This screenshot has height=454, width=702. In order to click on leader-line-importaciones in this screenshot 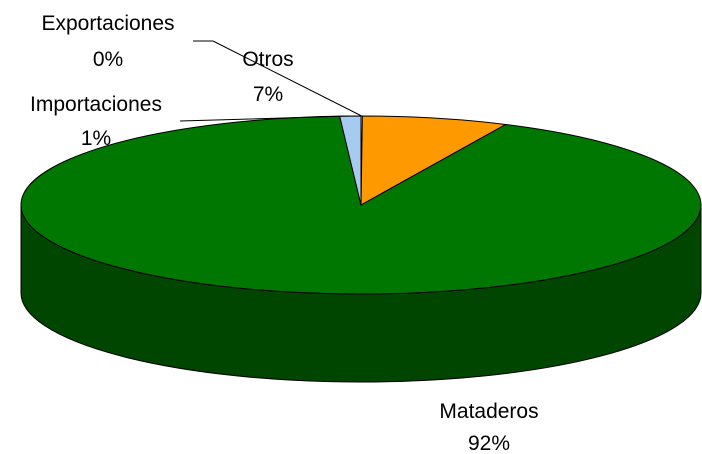, I will do `click(265, 118)`.